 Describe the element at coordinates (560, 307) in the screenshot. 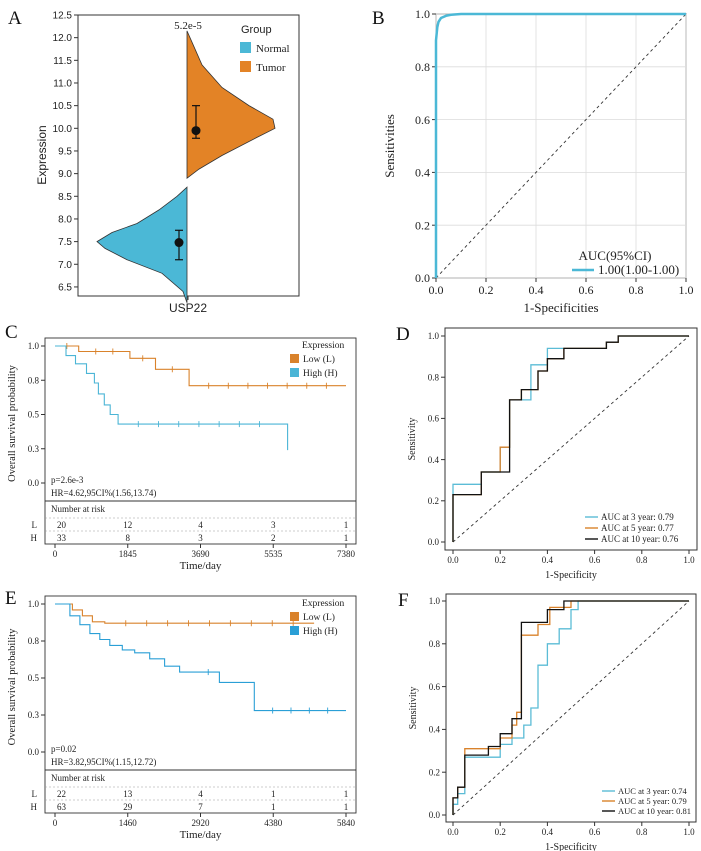

I see `x-axis-label: 1-Specificities` at that location.